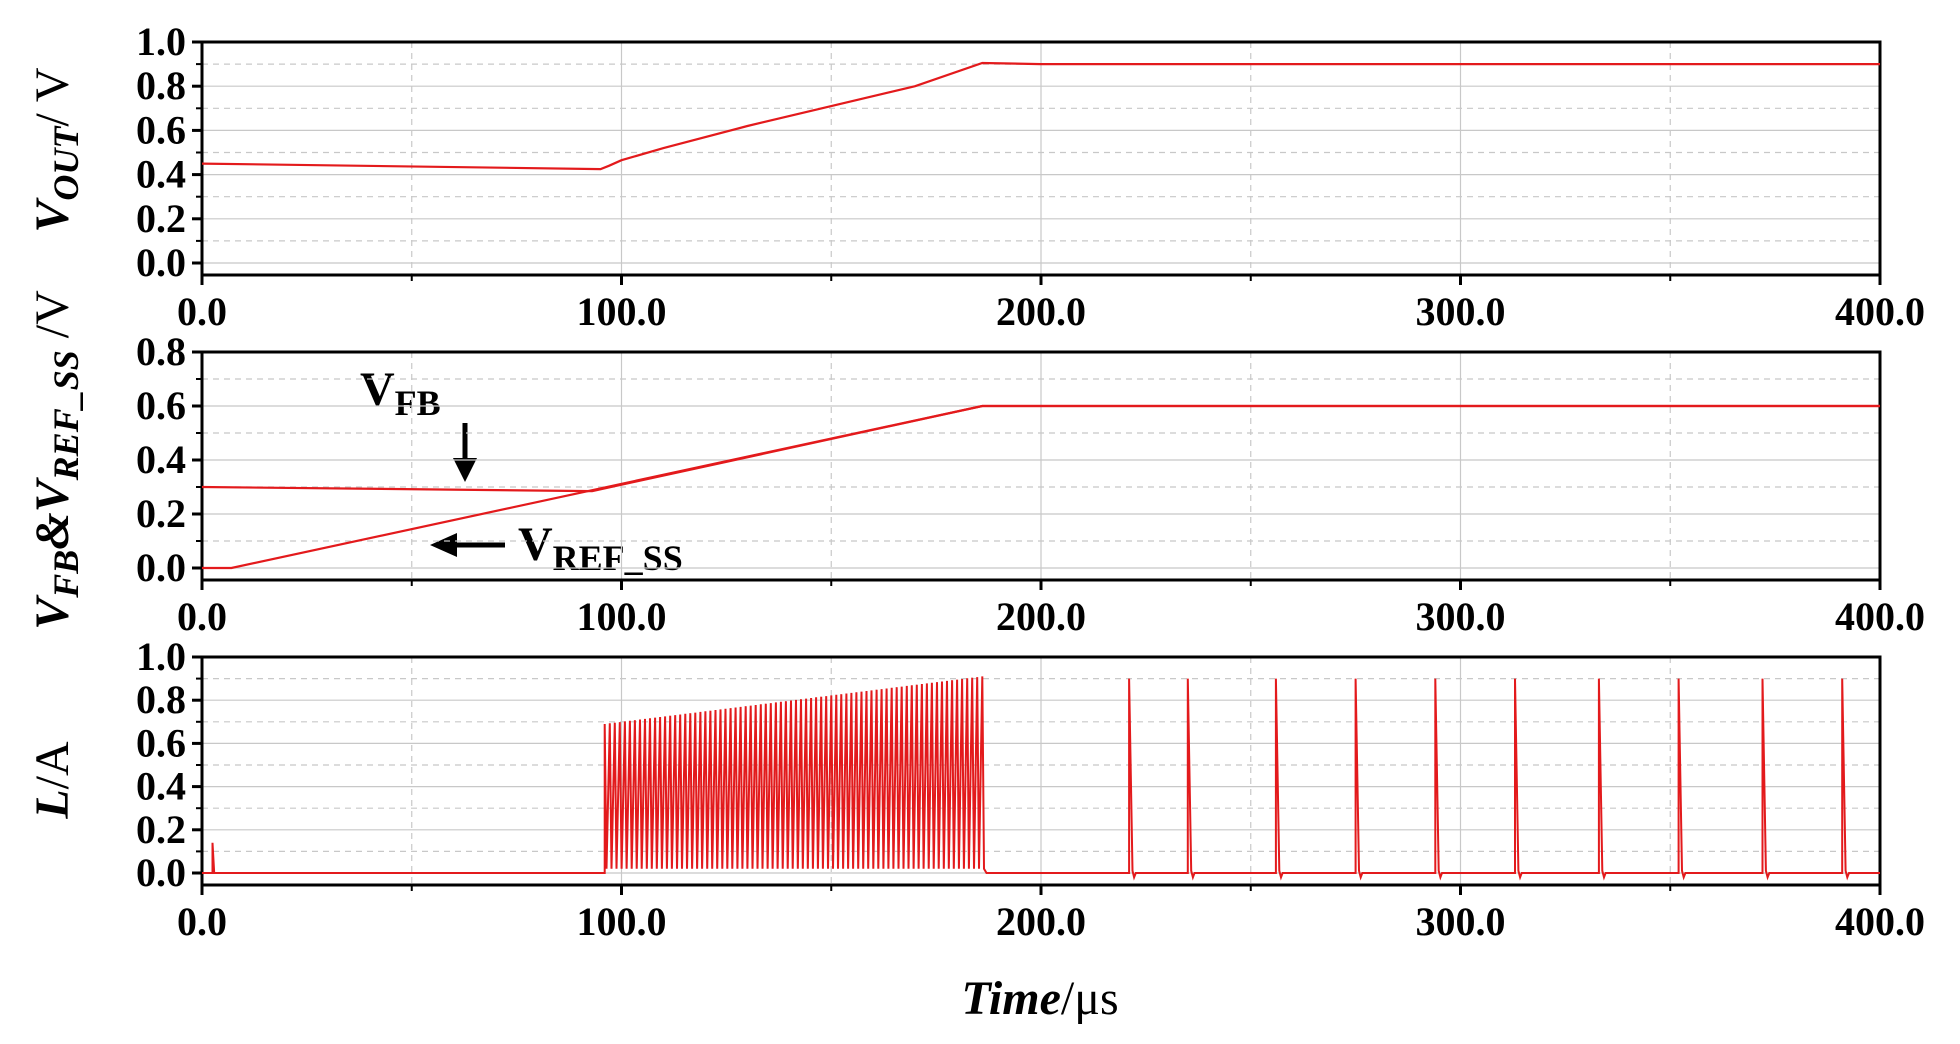  I want to click on top-ylabel-unit: / V, so click(52, 96).